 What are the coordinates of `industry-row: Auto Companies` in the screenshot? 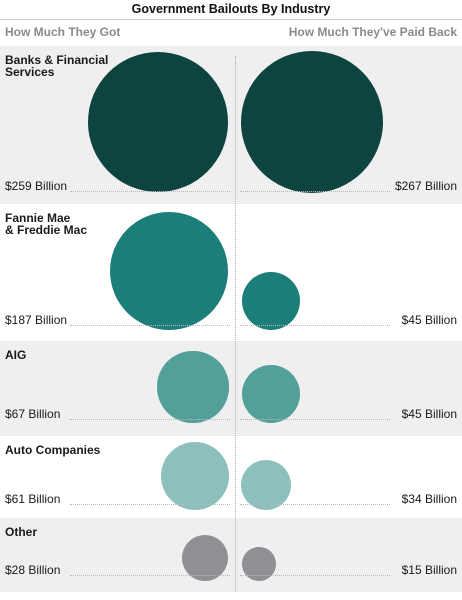 It's located at (231, 477).